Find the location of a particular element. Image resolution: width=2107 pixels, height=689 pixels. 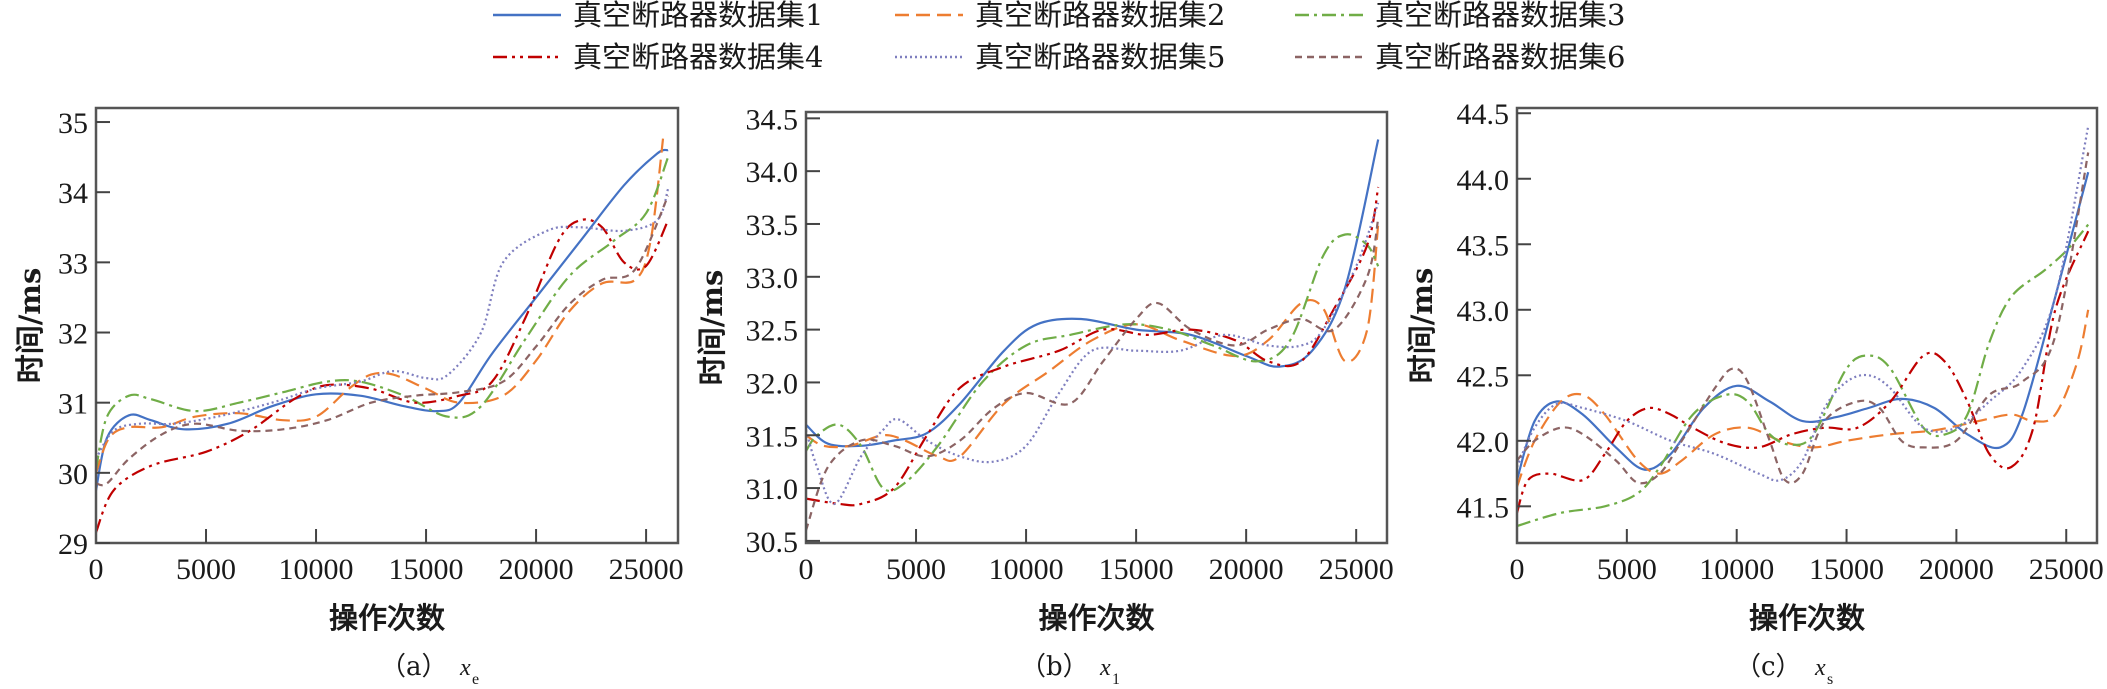

y-tick-label: 42.0 is located at coordinates (1483, 442).